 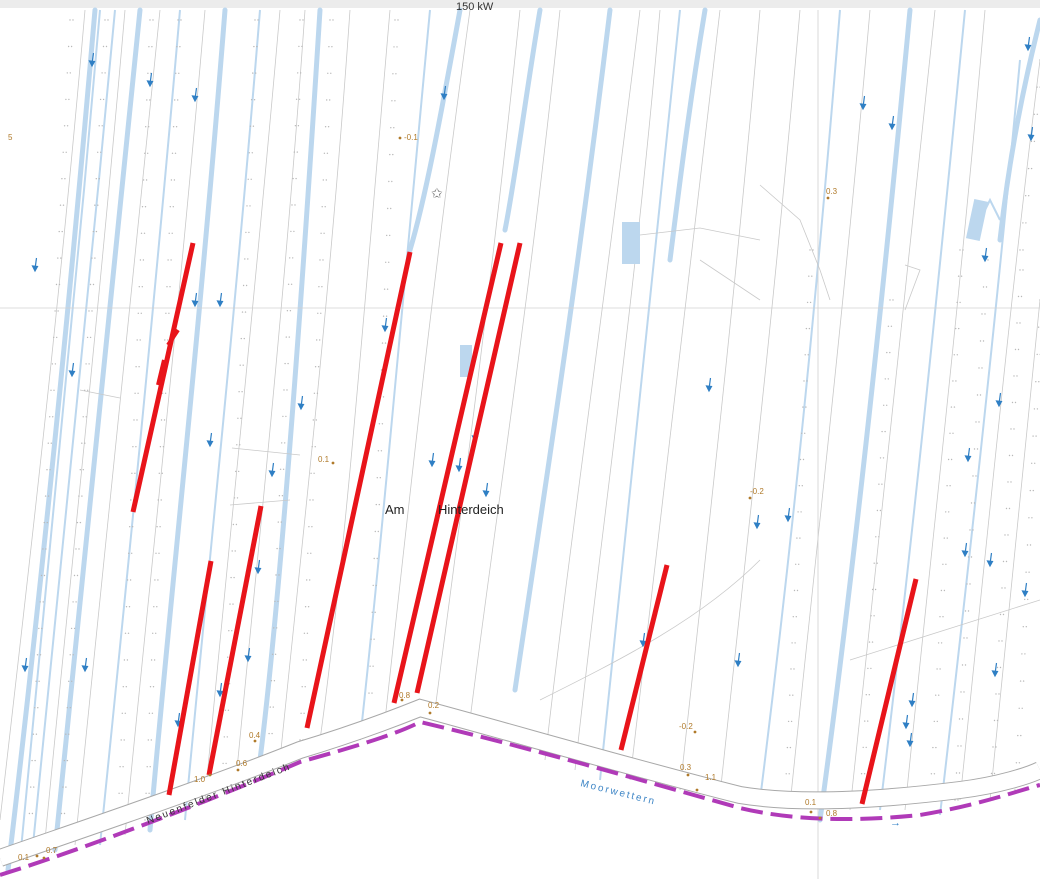 What do you see at coordinates (324, 459) in the screenshot?
I see `elevation-label: 0.1` at bounding box center [324, 459].